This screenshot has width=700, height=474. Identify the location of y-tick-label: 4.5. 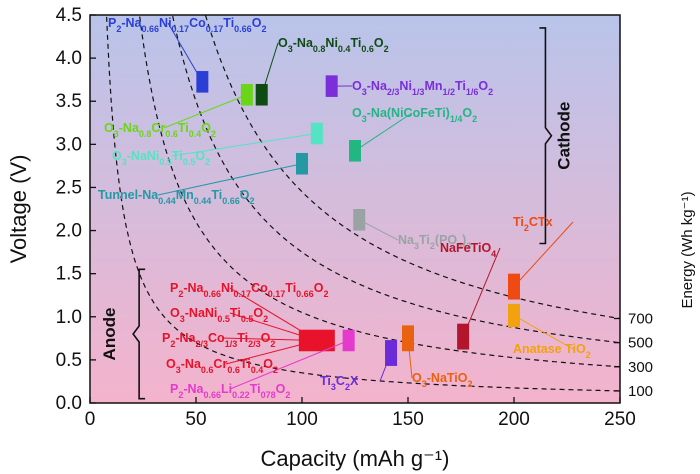
(69, 15).